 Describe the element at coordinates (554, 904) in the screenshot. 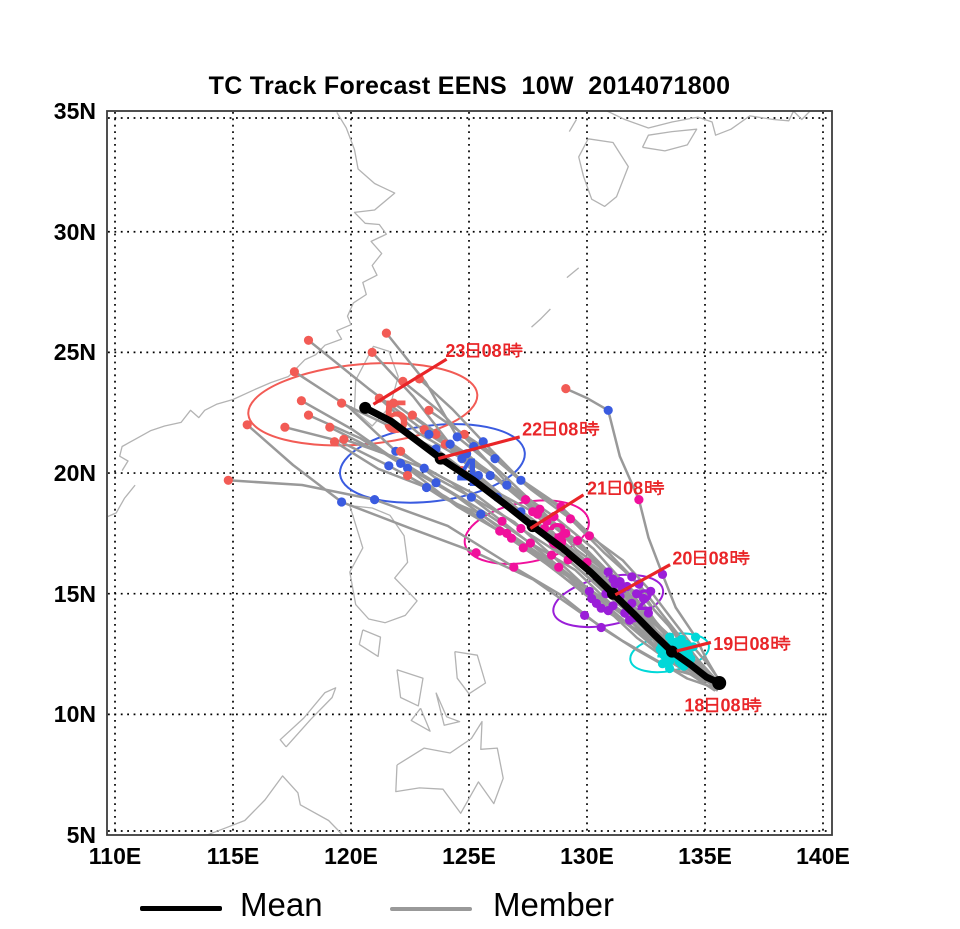

I see `legend-member-label: Member` at that location.